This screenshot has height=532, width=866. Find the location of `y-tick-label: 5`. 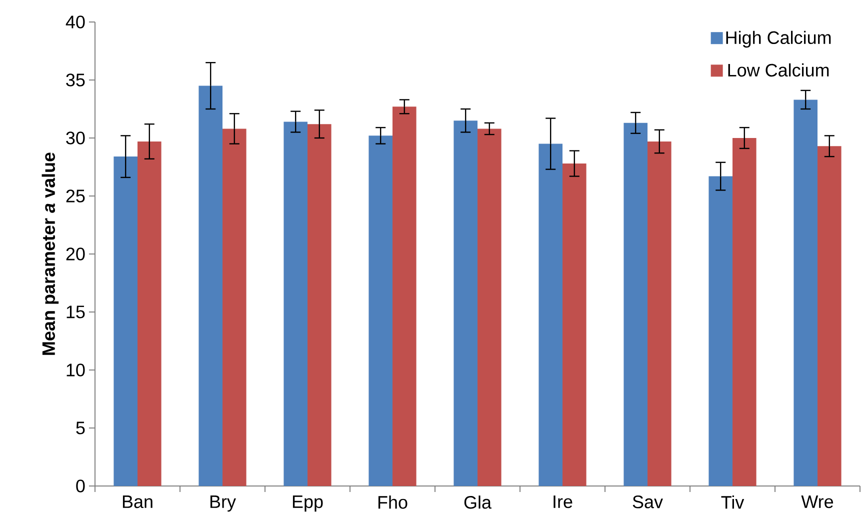

y-tick-label: 5 is located at coordinates (80, 428).